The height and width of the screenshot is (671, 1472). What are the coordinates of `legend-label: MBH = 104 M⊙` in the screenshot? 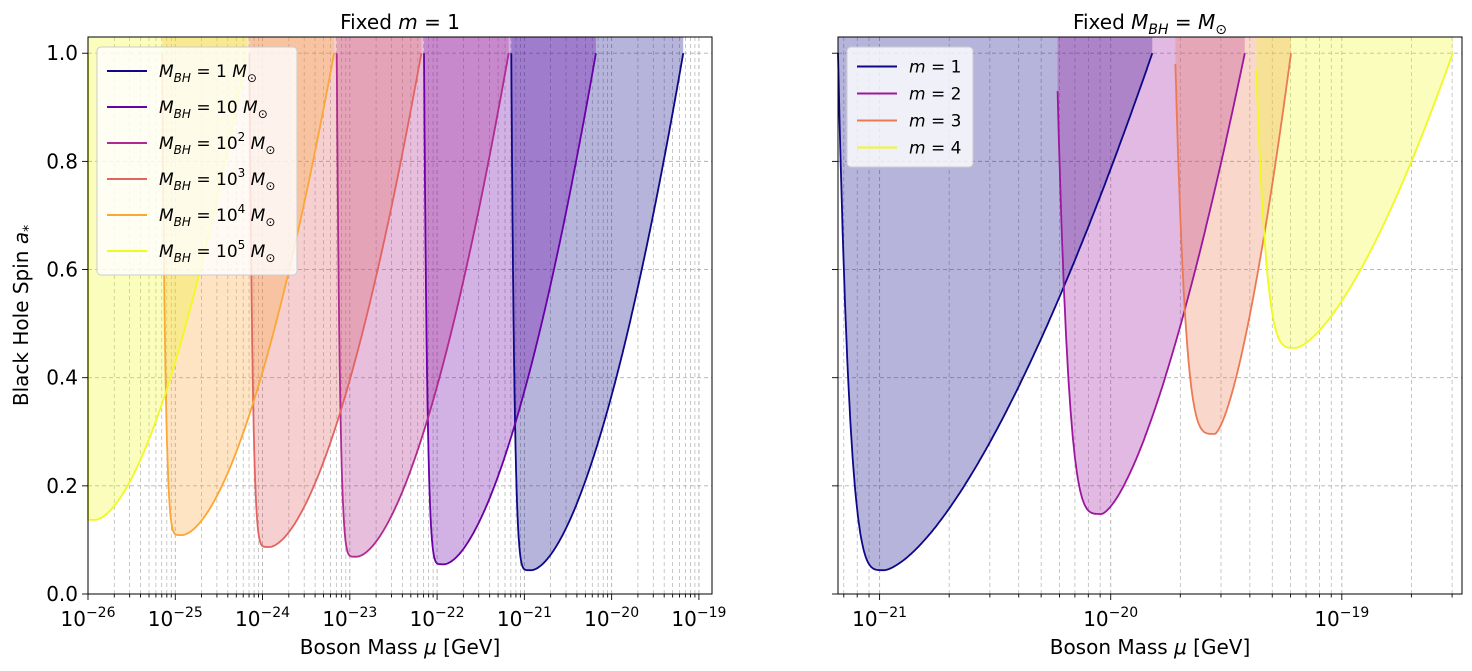 It's located at (217, 215).